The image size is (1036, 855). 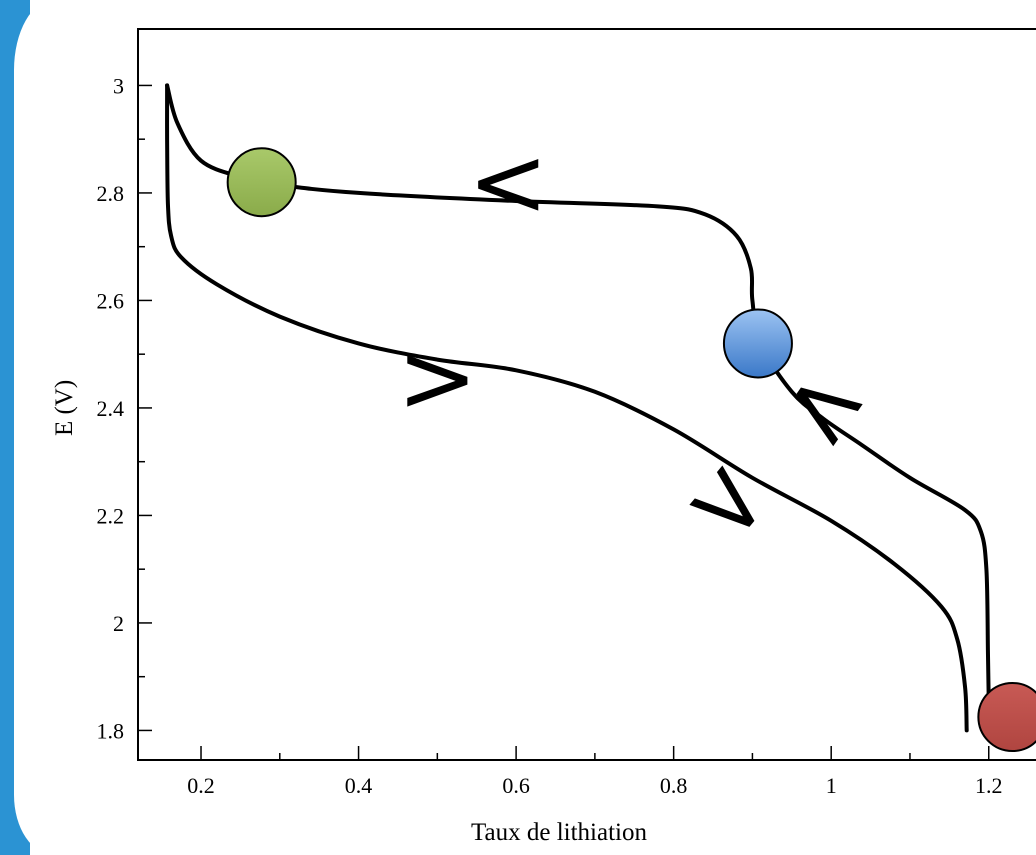 What do you see at coordinates (118, 623) in the screenshot?
I see `y-tick-label: 2` at bounding box center [118, 623].